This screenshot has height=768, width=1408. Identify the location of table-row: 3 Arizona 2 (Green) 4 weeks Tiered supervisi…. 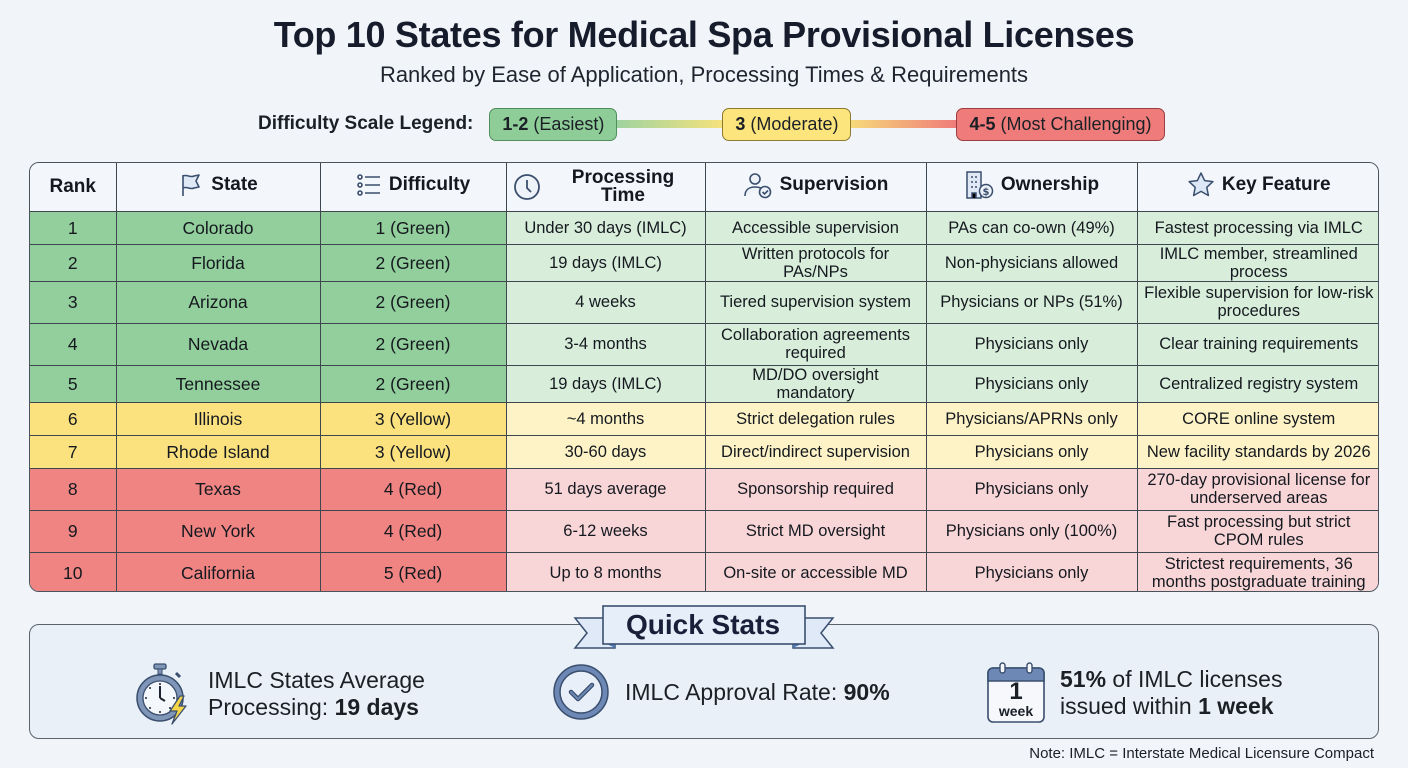
(704, 302).